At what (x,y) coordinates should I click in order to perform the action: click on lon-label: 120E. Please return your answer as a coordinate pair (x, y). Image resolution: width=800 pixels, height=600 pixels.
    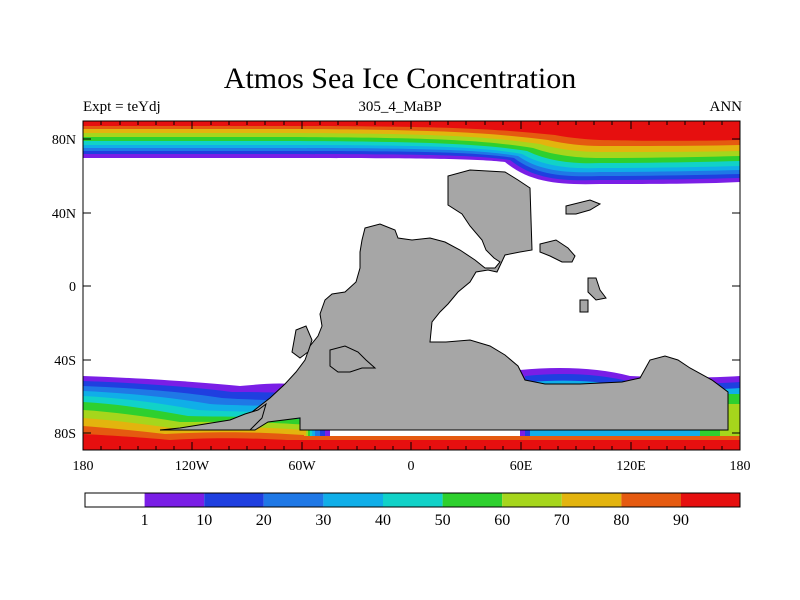
    Looking at the image, I should click on (631, 466).